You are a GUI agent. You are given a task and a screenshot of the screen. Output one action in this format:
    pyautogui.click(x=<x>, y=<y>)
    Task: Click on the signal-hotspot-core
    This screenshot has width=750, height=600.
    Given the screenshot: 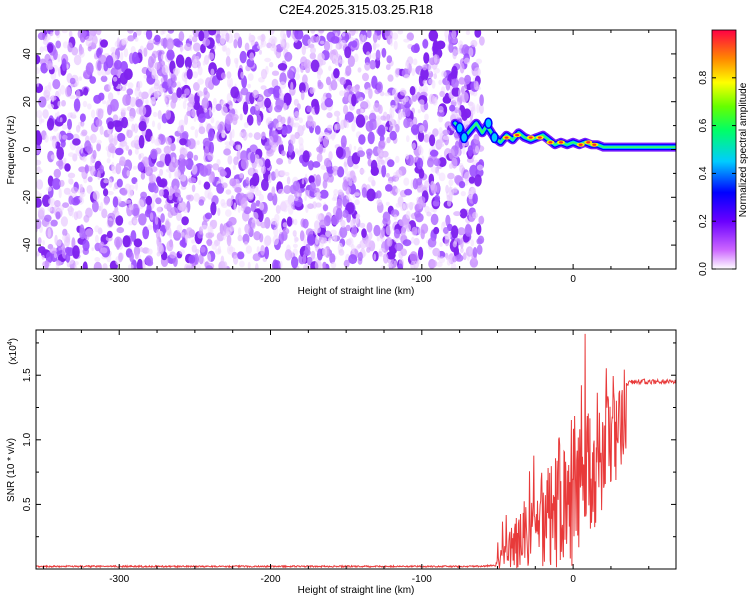 What is the action you would take?
    pyautogui.click(x=539, y=137)
    